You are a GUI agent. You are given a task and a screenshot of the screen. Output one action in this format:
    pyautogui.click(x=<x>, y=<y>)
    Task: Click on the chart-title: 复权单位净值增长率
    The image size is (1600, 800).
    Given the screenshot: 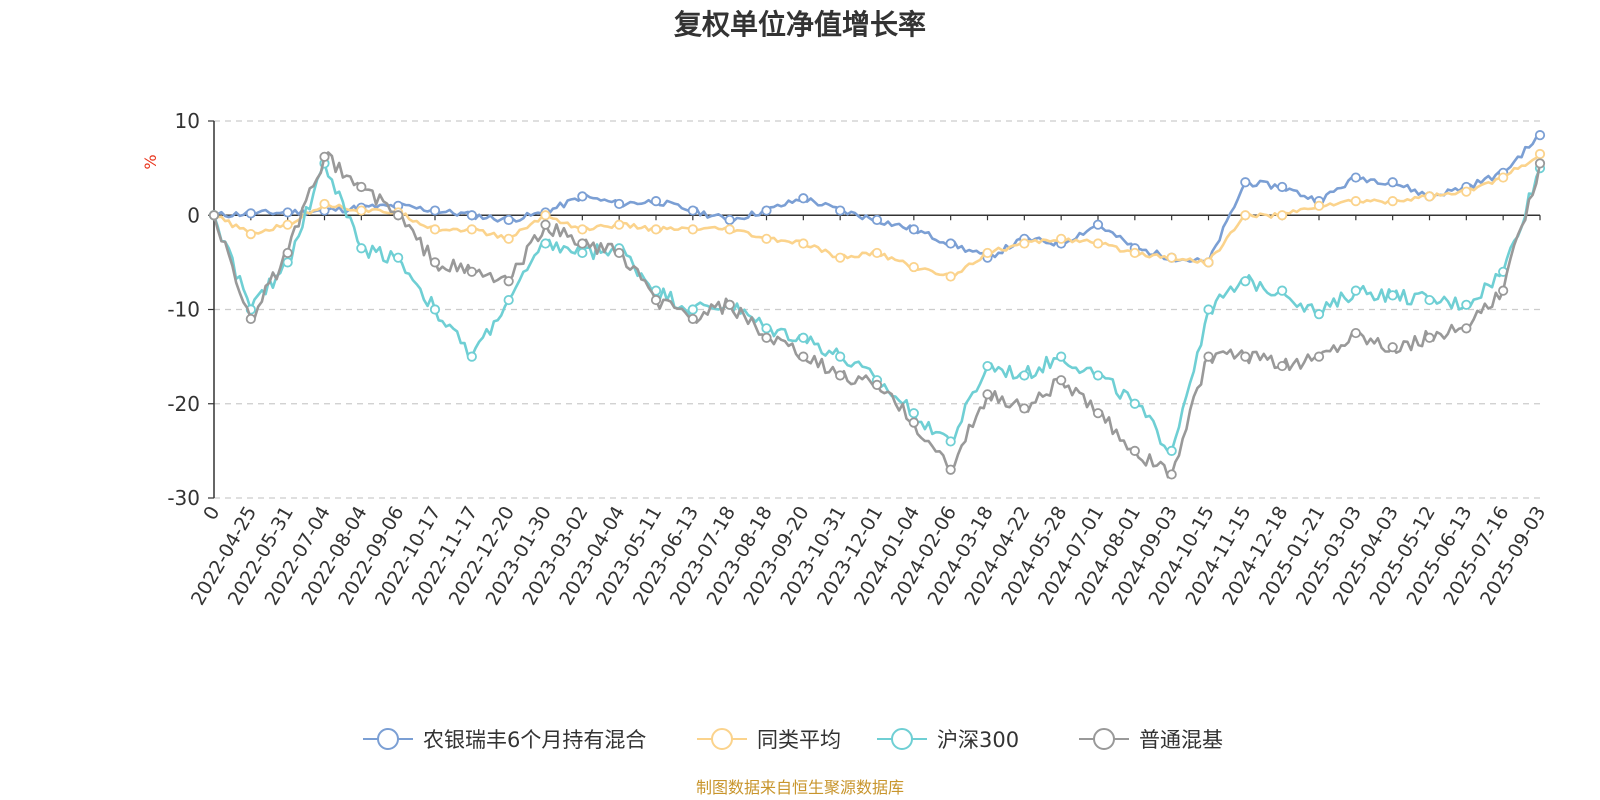 What is the action you would take?
    pyautogui.click(x=800, y=24)
    